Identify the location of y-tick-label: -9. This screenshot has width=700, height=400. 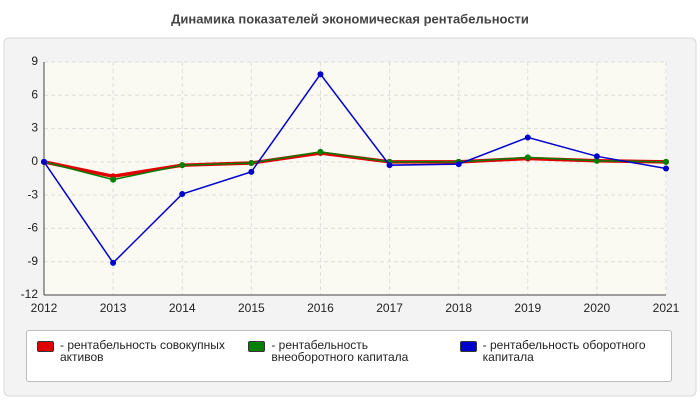
(32, 261).